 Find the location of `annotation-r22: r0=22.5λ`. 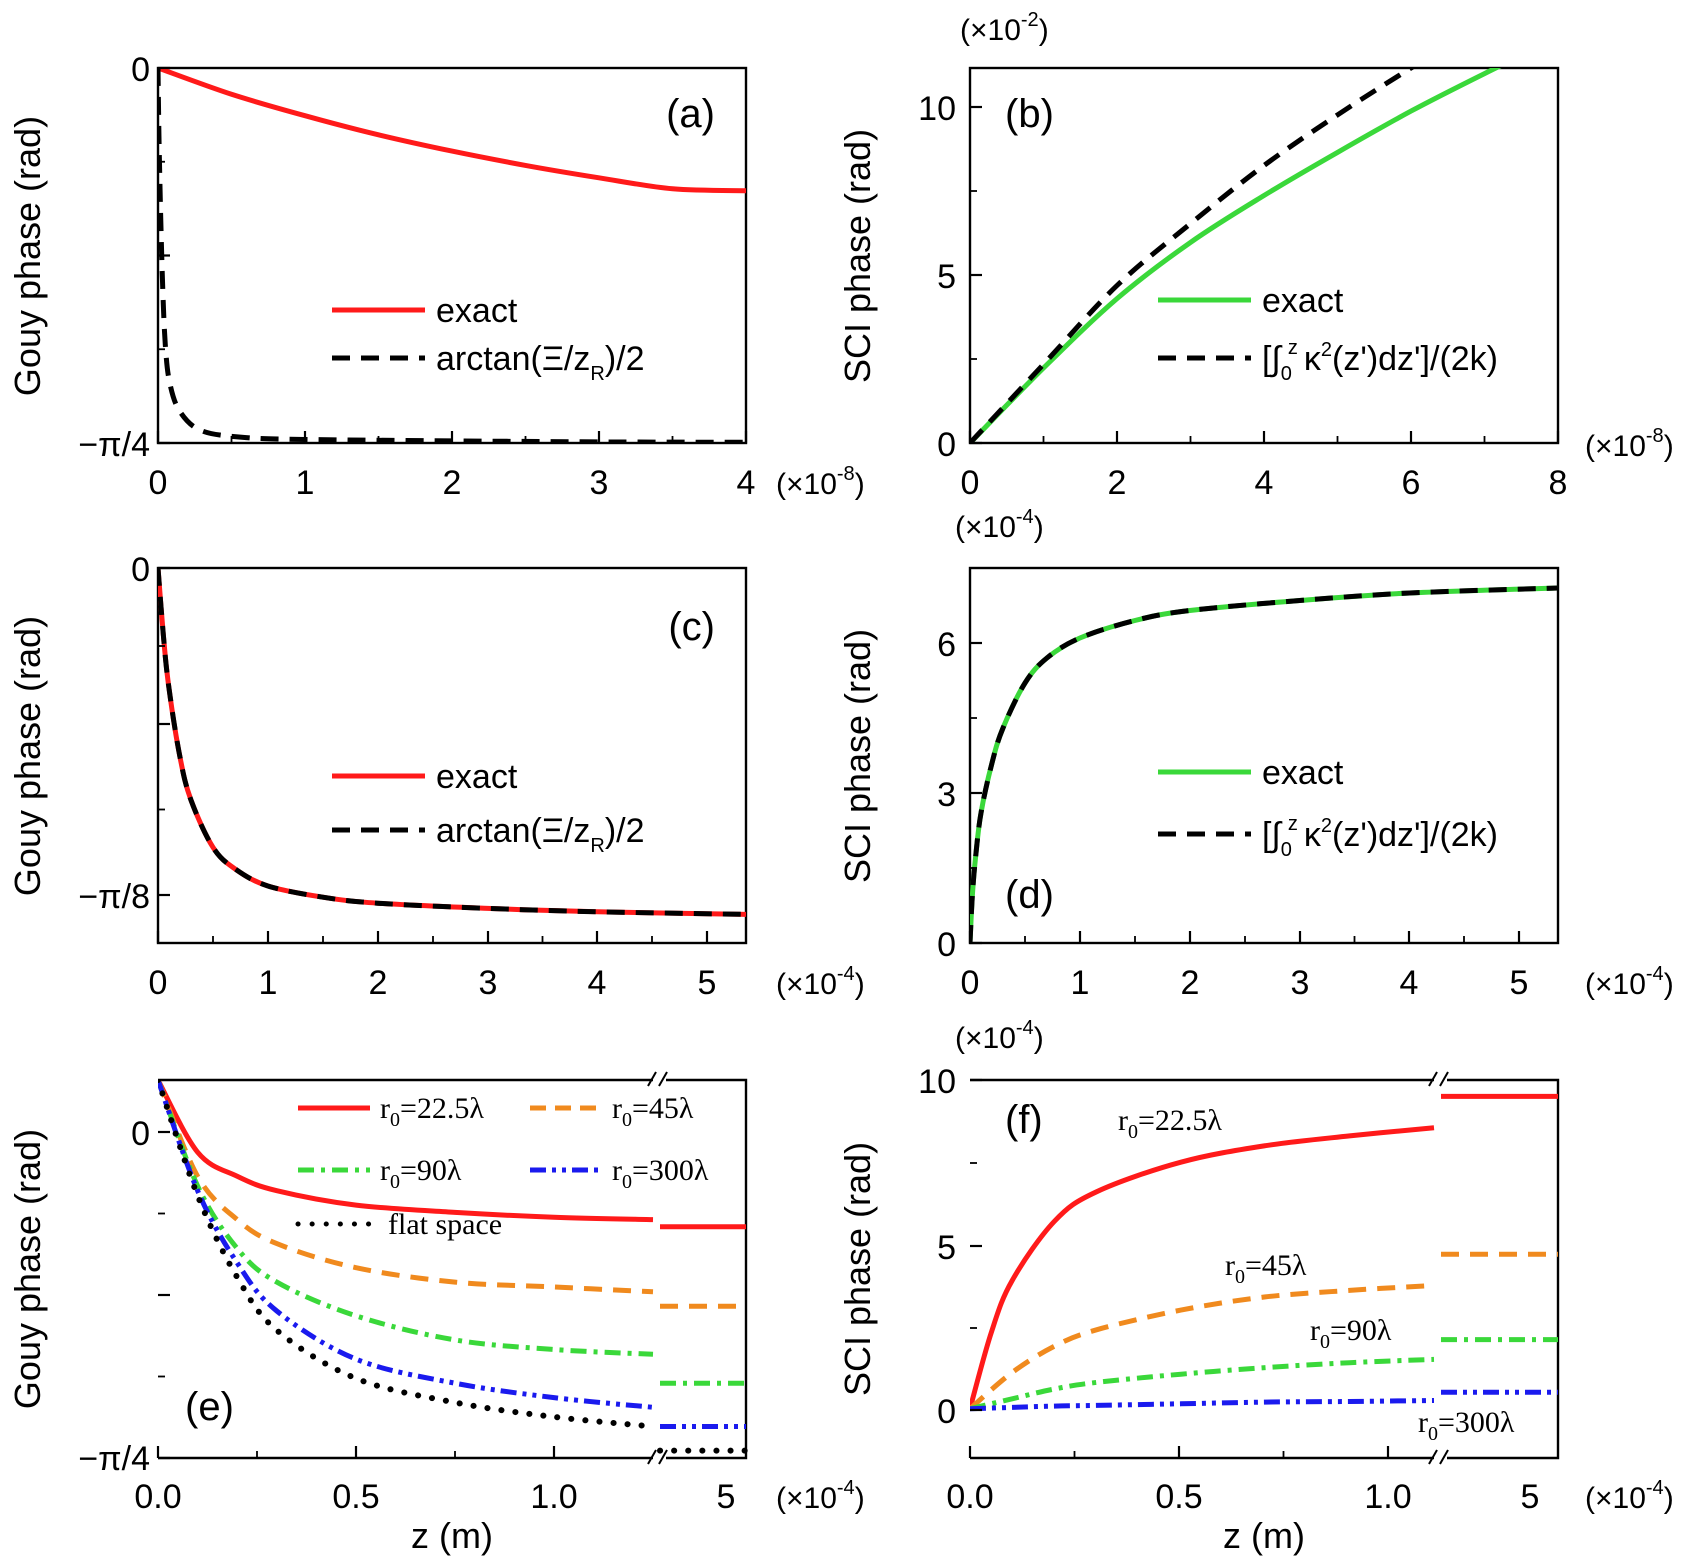

annotation-r22: r0=22.5λ is located at coordinates (1170, 1123).